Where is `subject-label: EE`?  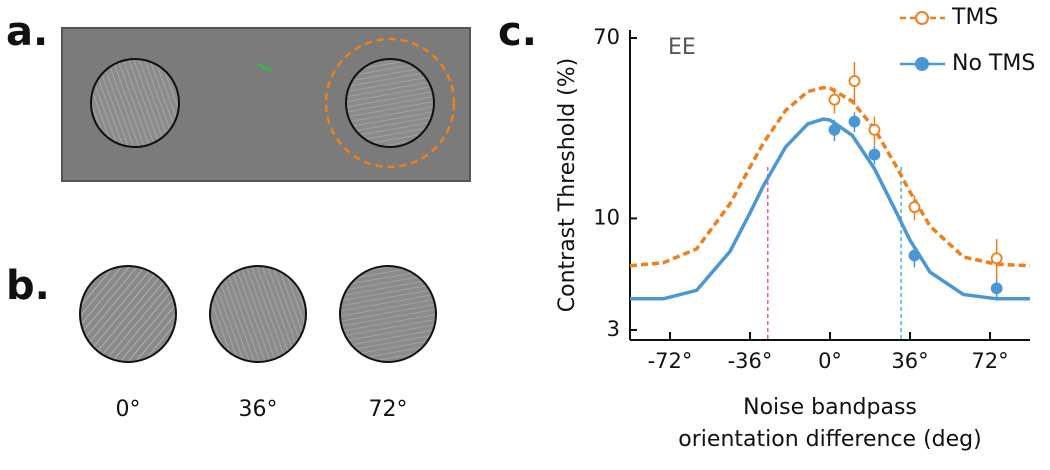 subject-label: EE is located at coordinates (682, 47).